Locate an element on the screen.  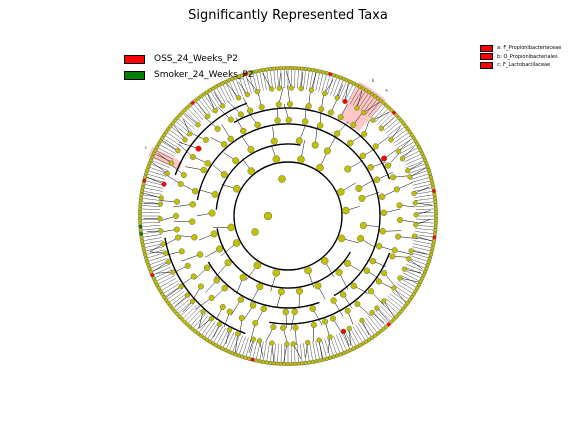
group-legend: OSS_24_Weeks_P2 Smoker_24_Weeks_P2 is located at coordinates (189, 67).